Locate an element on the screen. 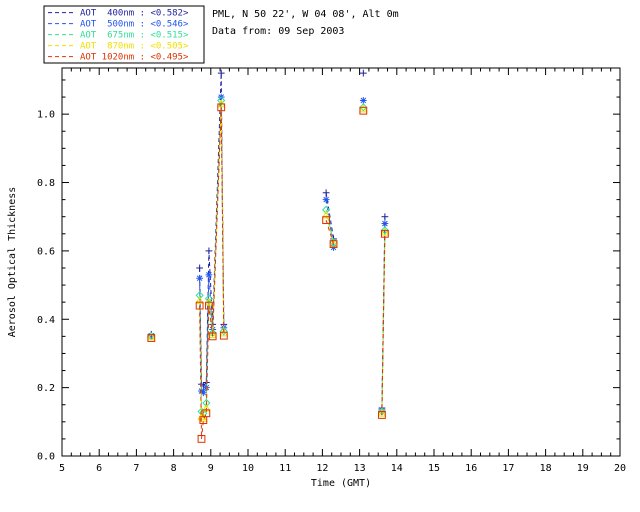  y-axis-label: Aerosol Optical Thickness is located at coordinates (12, 262).